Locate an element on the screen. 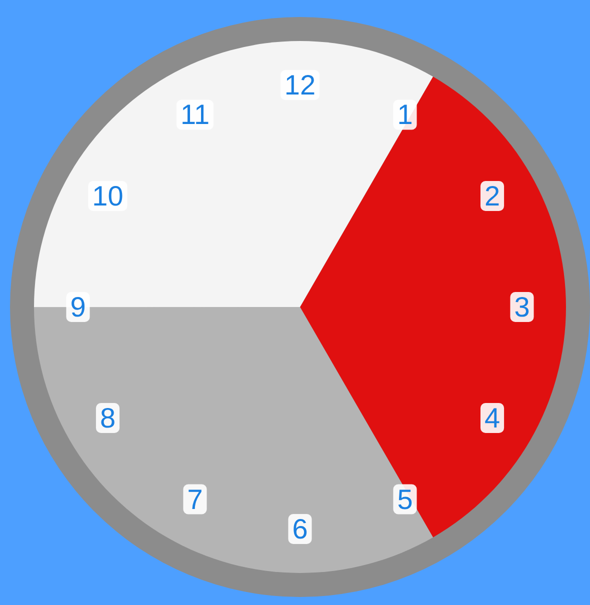 This screenshot has height=605, width=590. text: 8 is located at coordinates (108, 418).